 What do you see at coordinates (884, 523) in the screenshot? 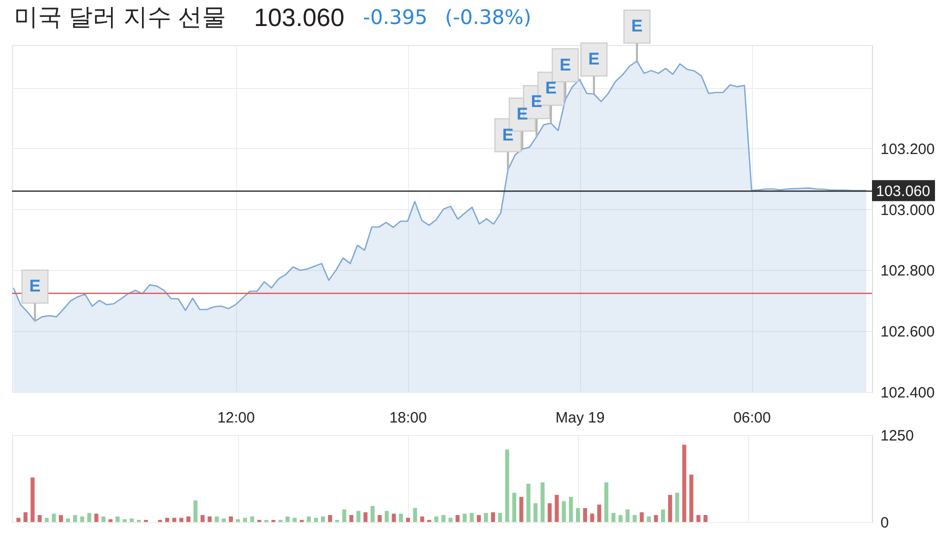
I see `y-tick-label: 0` at bounding box center [884, 523].